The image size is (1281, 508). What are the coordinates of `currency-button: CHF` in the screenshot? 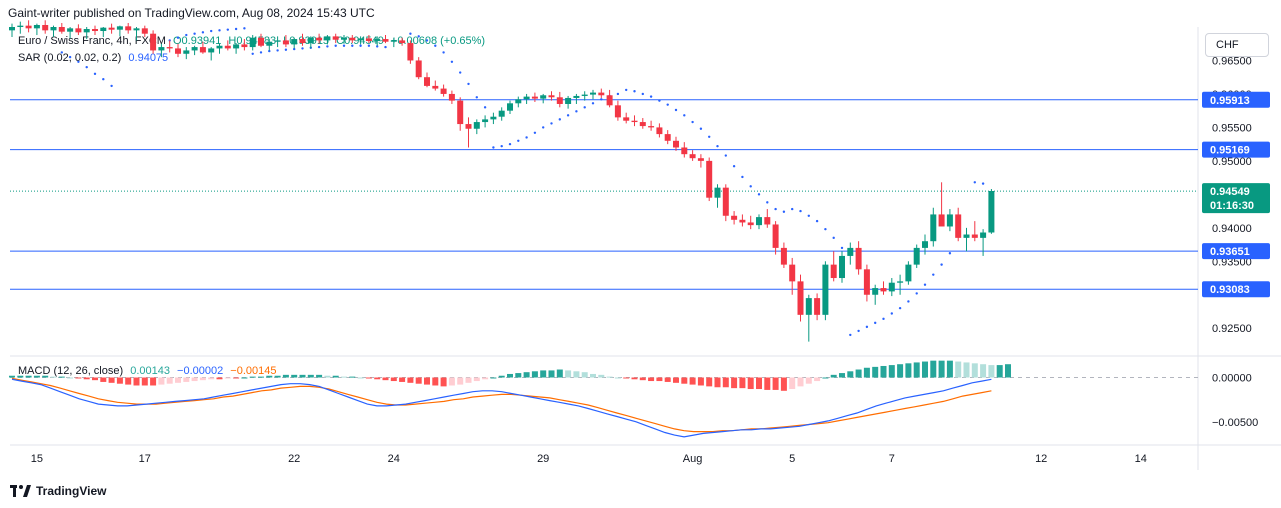 It's located at (1237, 45).